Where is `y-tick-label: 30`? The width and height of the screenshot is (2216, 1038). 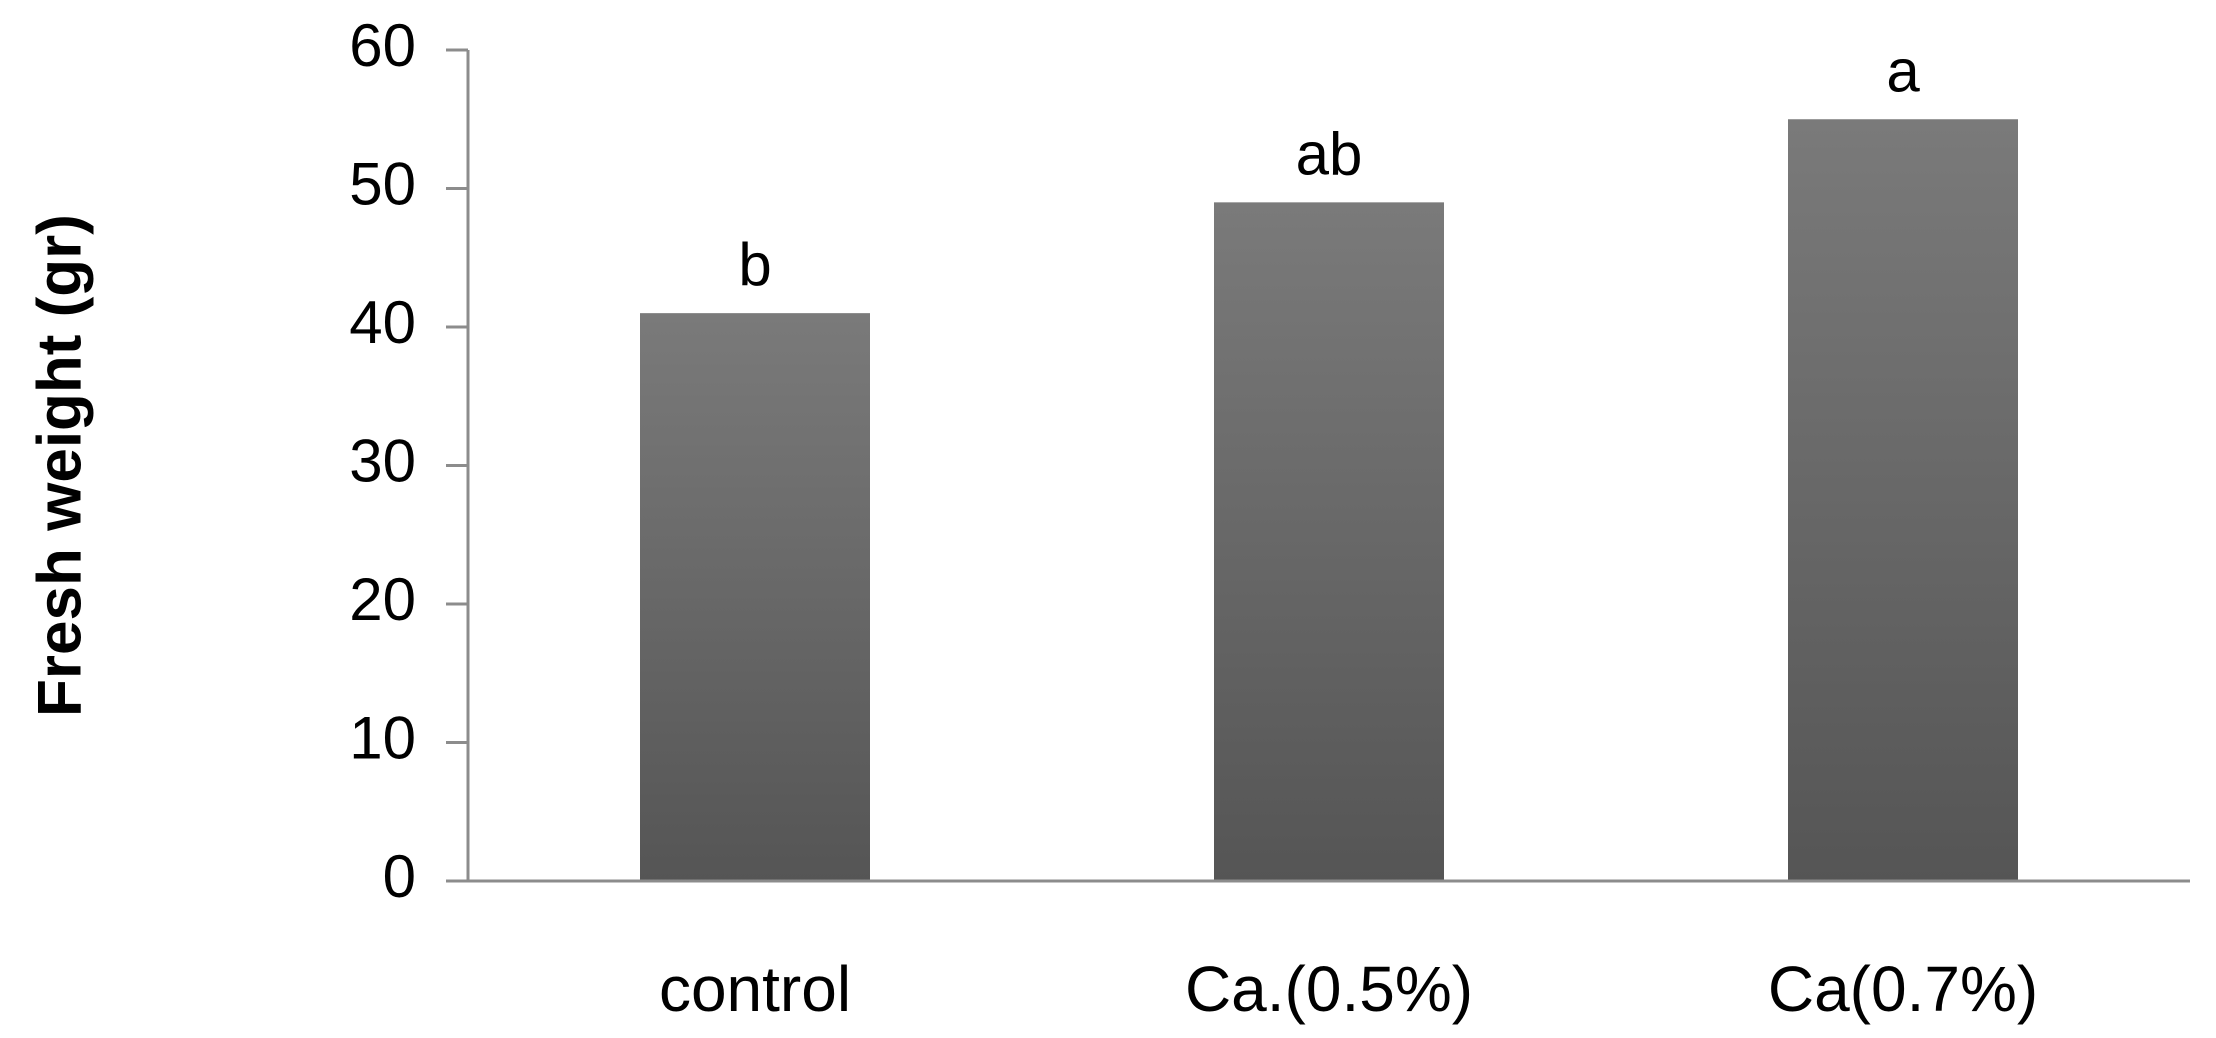 y-tick-label: 30 is located at coordinates (382, 460).